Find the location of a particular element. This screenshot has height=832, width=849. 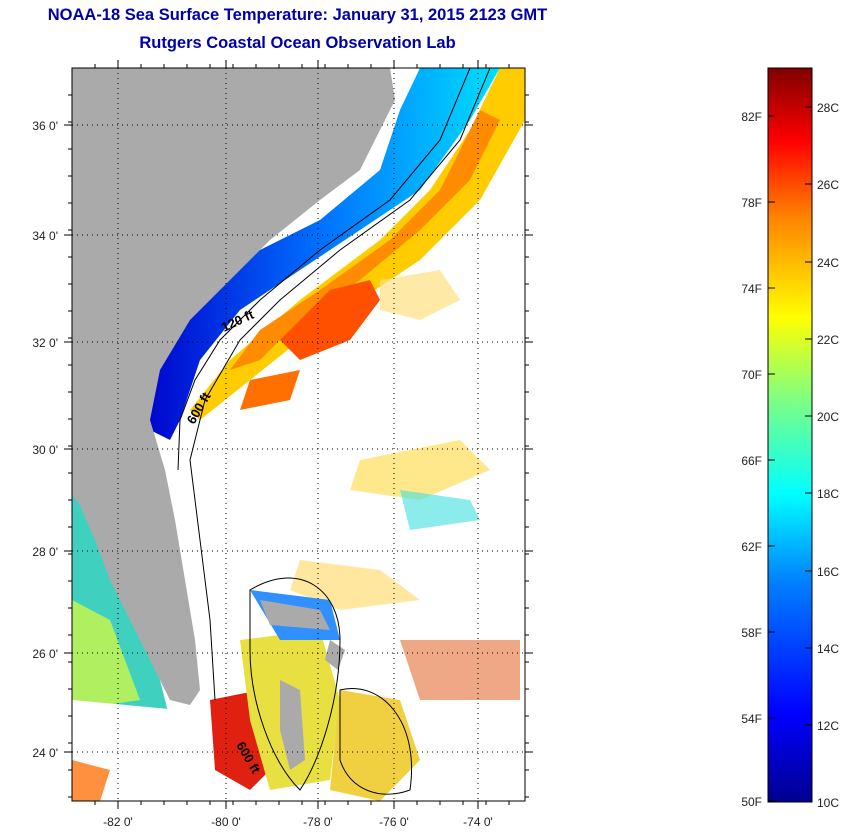

lon-tick-label: -76 0' is located at coordinates (394, 822).